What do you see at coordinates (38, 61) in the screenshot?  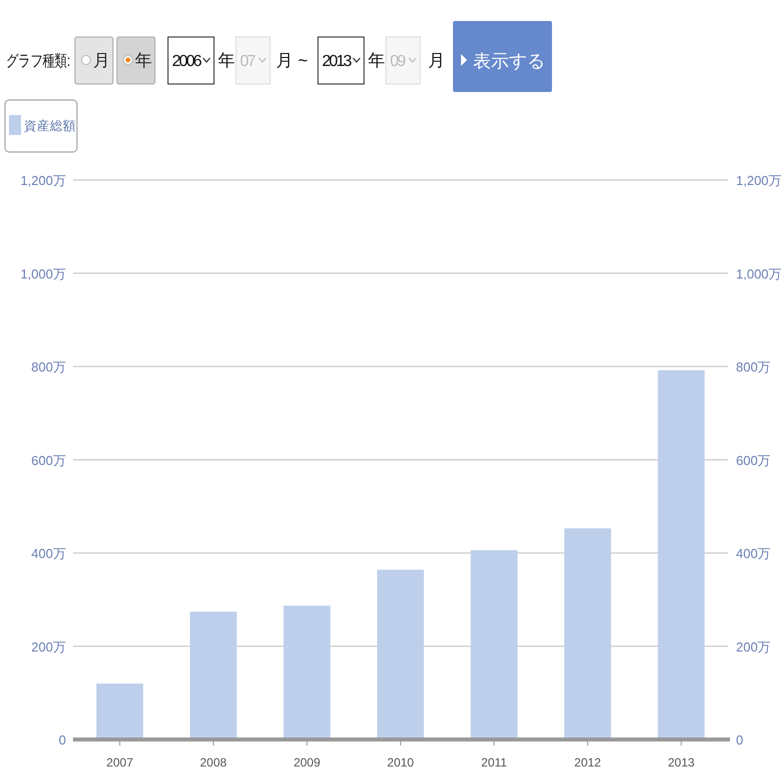 I see `text: グラフ種類:` at bounding box center [38, 61].